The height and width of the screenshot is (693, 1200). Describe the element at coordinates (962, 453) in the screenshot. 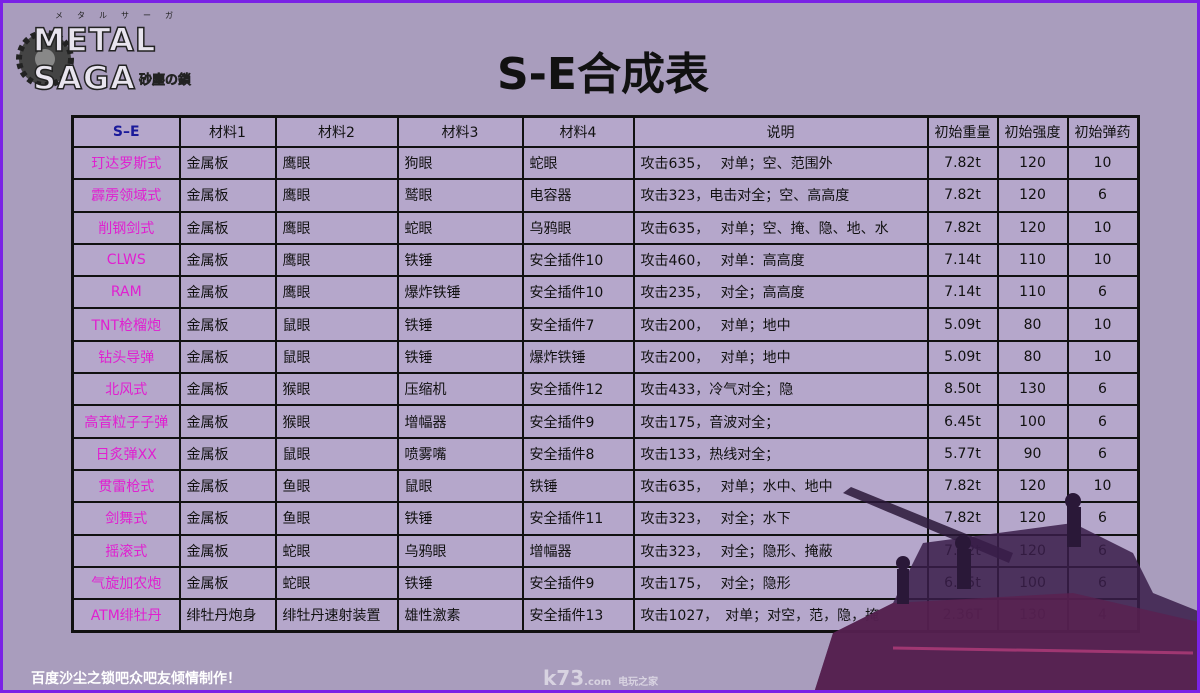

I see `table-cell: 5.77t` at that location.